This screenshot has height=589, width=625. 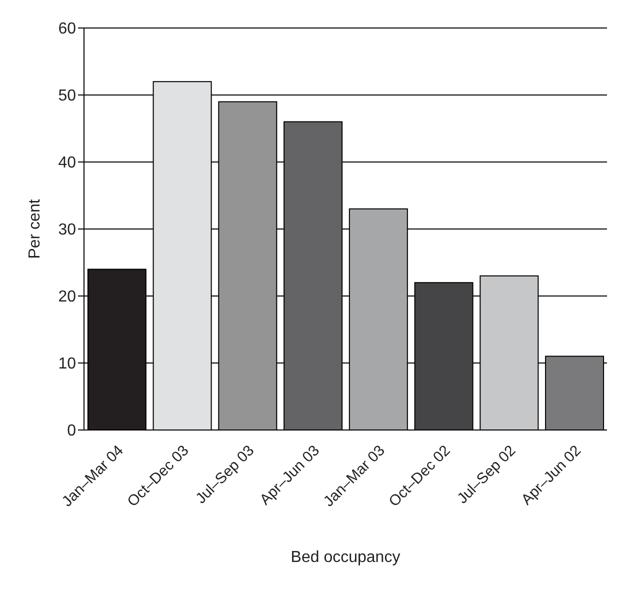 I want to click on y-tick-label: 50, so click(x=67, y=96).